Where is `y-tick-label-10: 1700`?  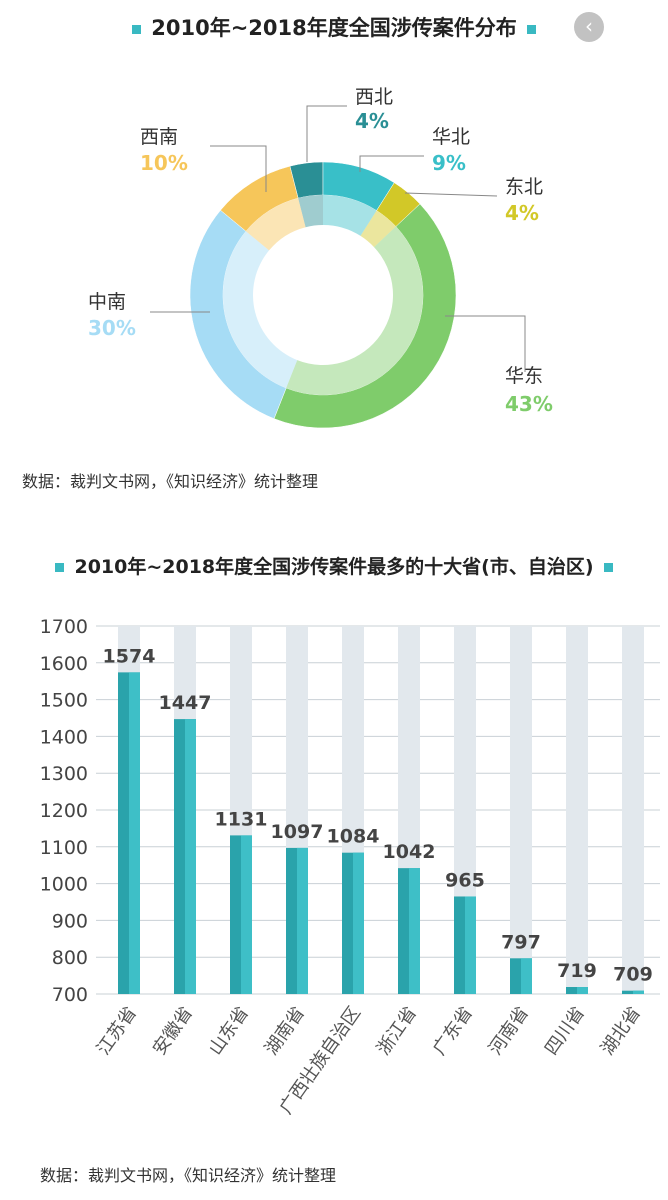 y-tick-label-10: 1700 is located at coordinates (64, 627).